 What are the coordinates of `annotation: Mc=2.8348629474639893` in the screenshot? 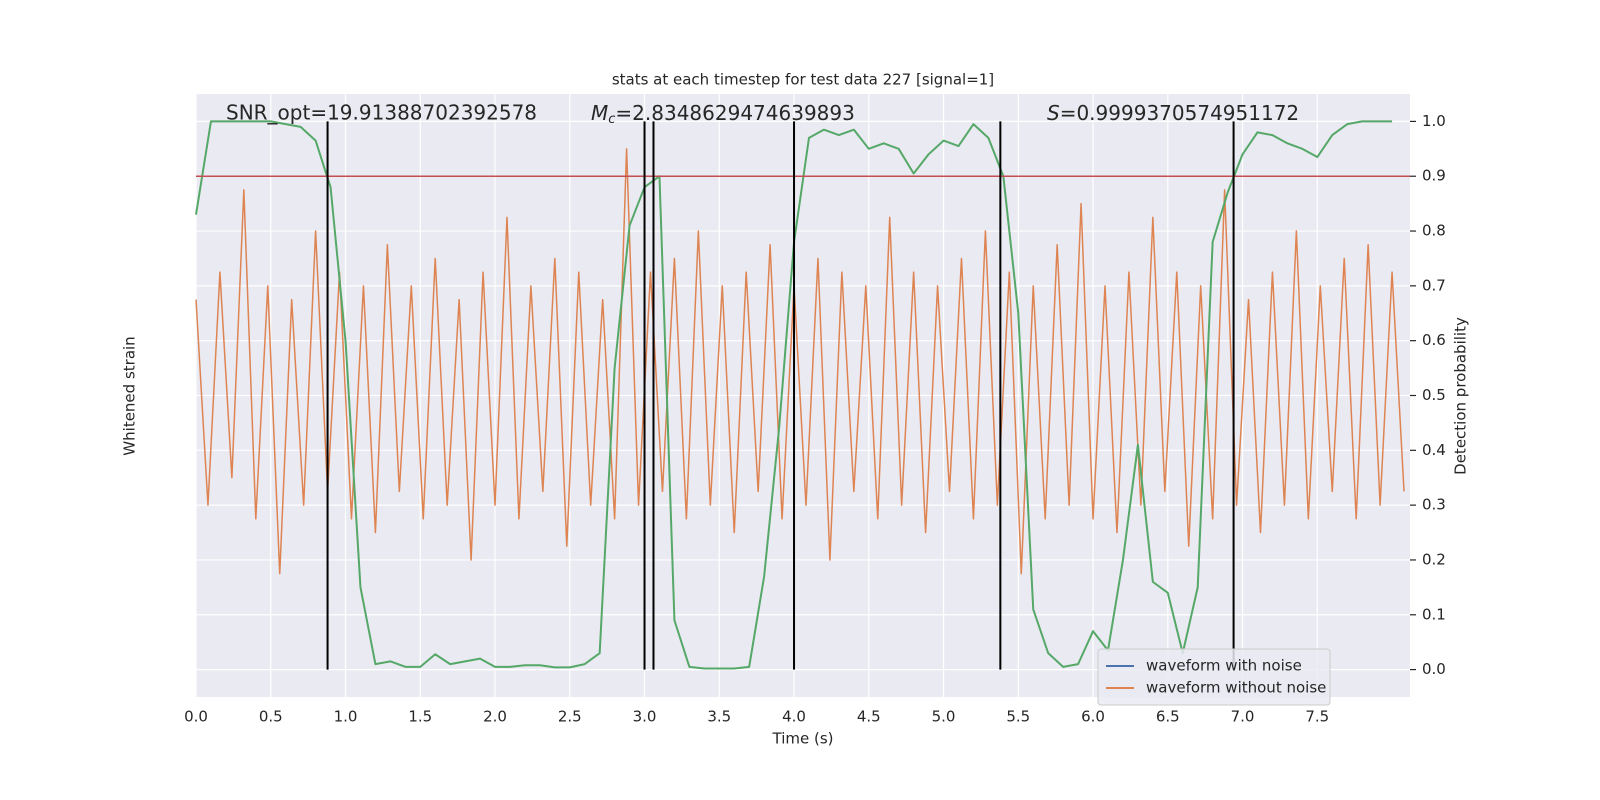 It's located at (723, 114).